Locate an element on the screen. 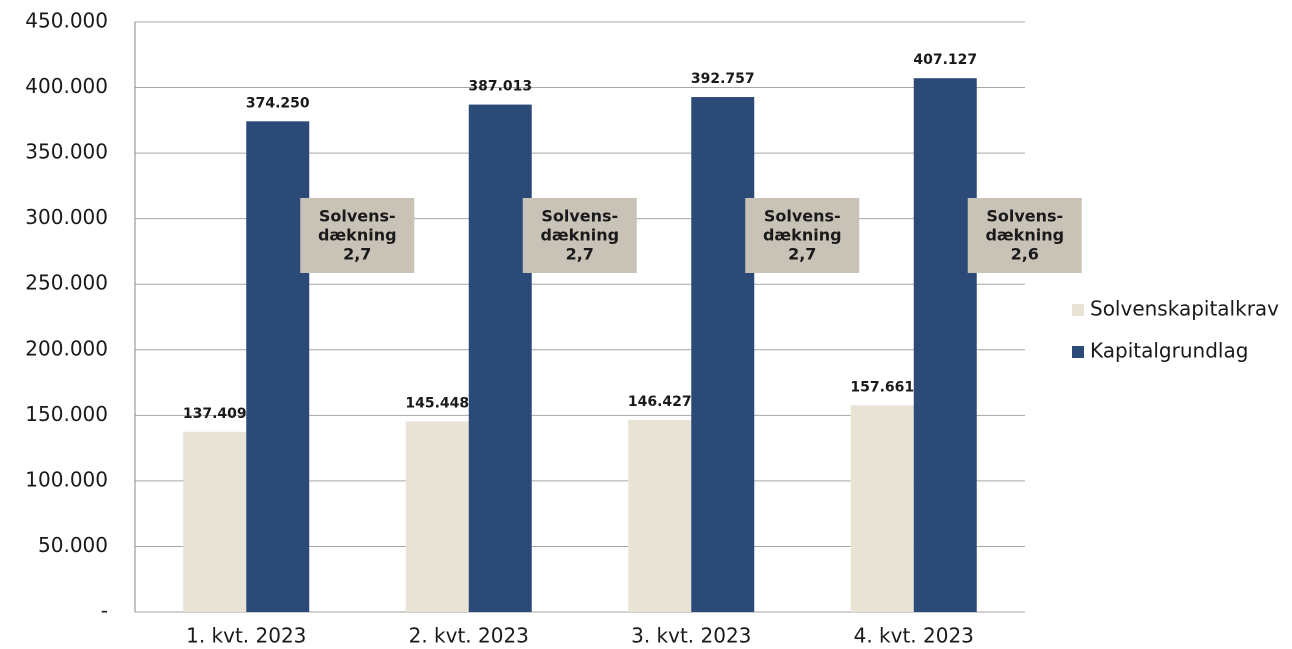 This screenshot has height=649, width=1292. x-tick-label: 3. kvt. 2023 is located at coordinates (691, 636).